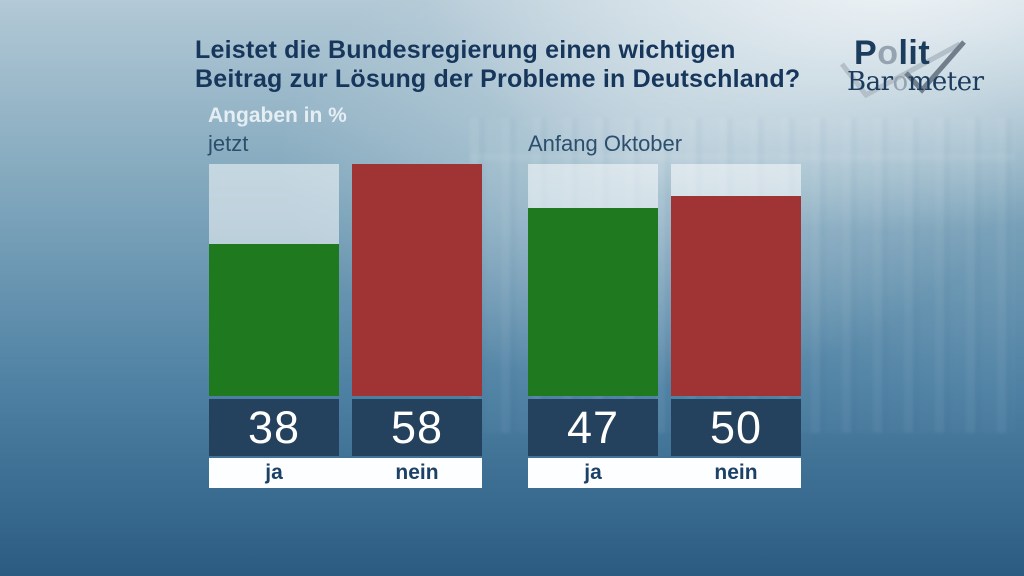  Describe the element at coordinates (866, 53) in the screenshot. I see `logo-letter: P` at that location.